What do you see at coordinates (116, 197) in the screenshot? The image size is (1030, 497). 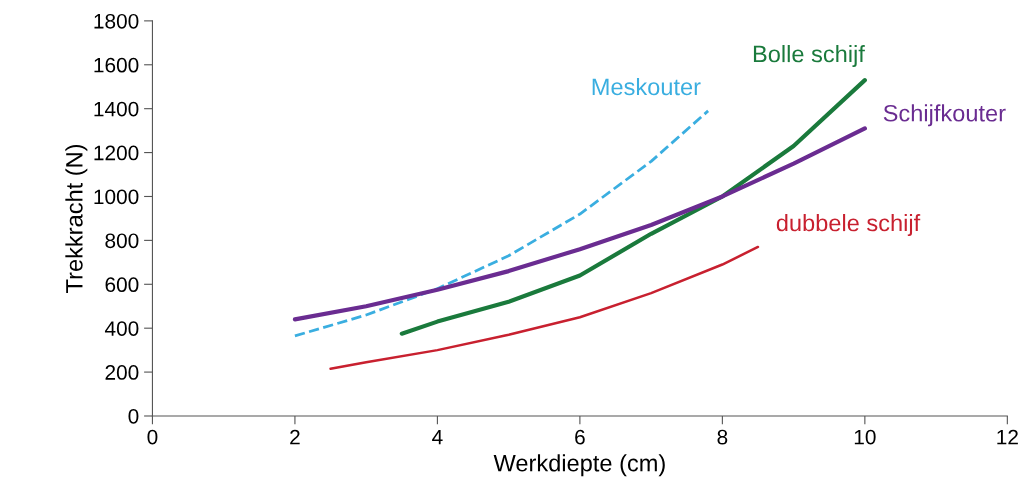 I see `y-tick-label: 1000` at bounding box center [116, 197].